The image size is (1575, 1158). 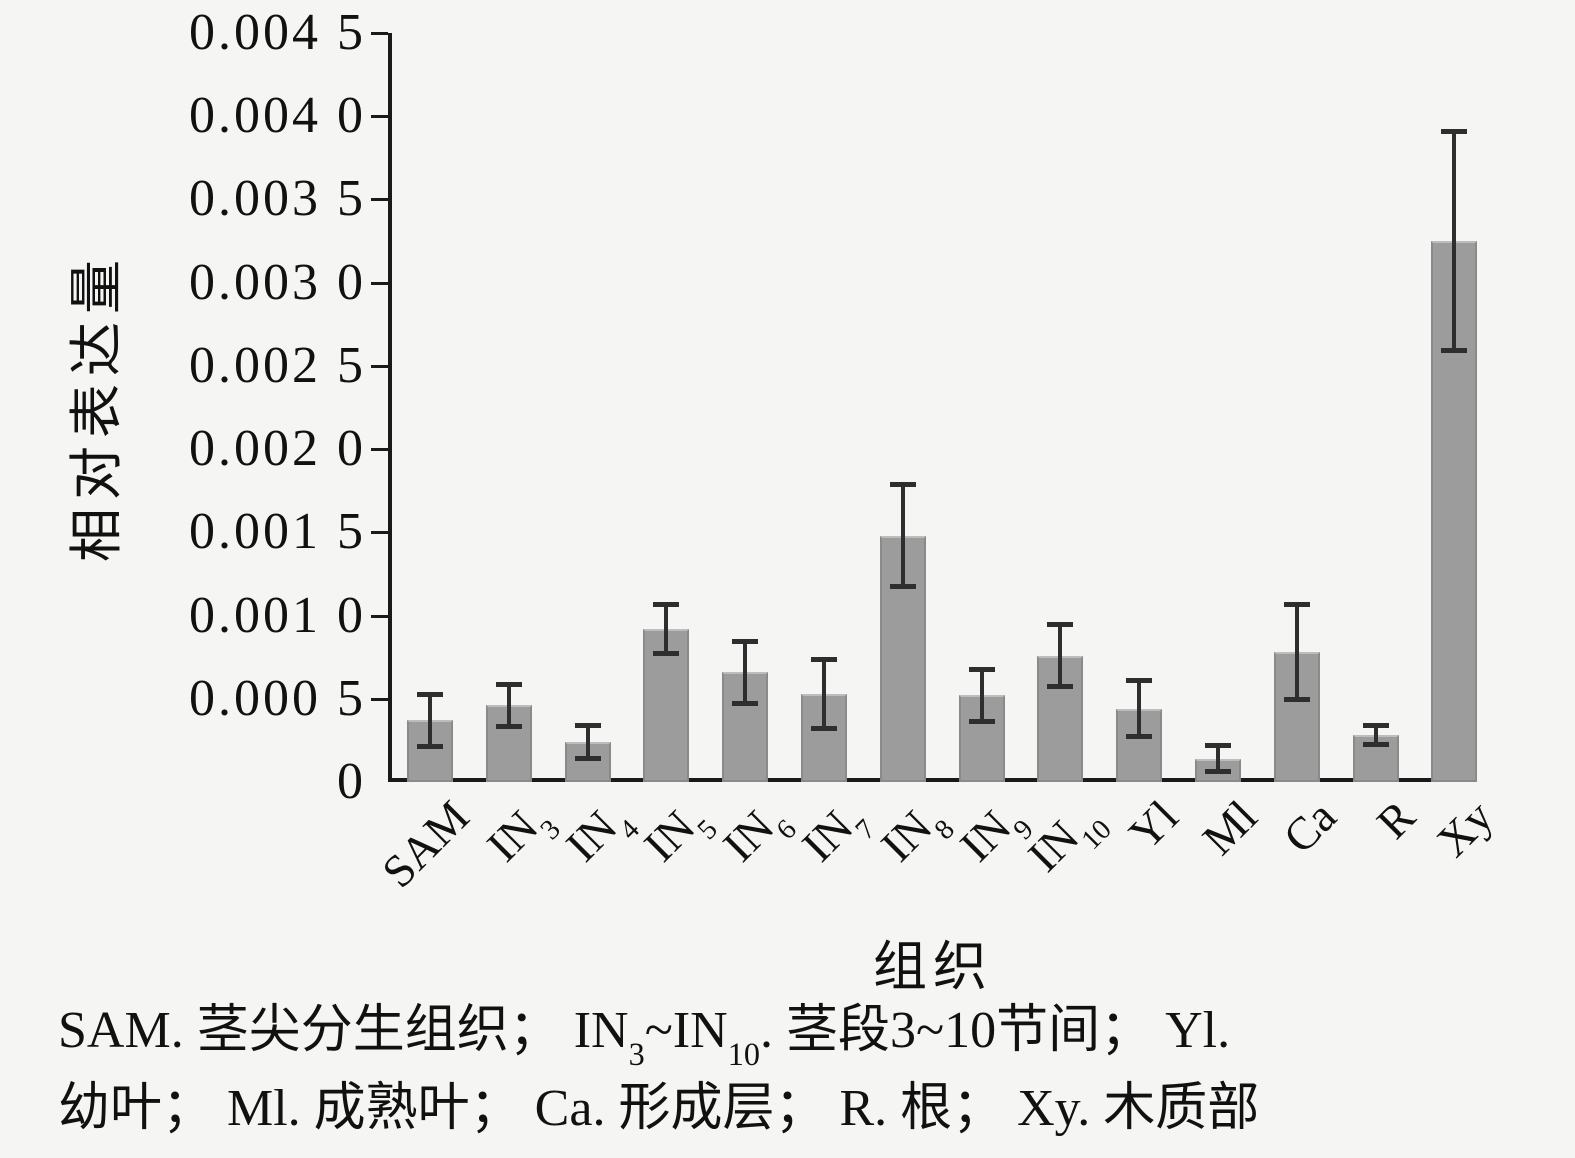 What do you see at coordinates (351, 781) in the screenshot?
I see `y-tick-label: 0` at bounding box center [351, 781].